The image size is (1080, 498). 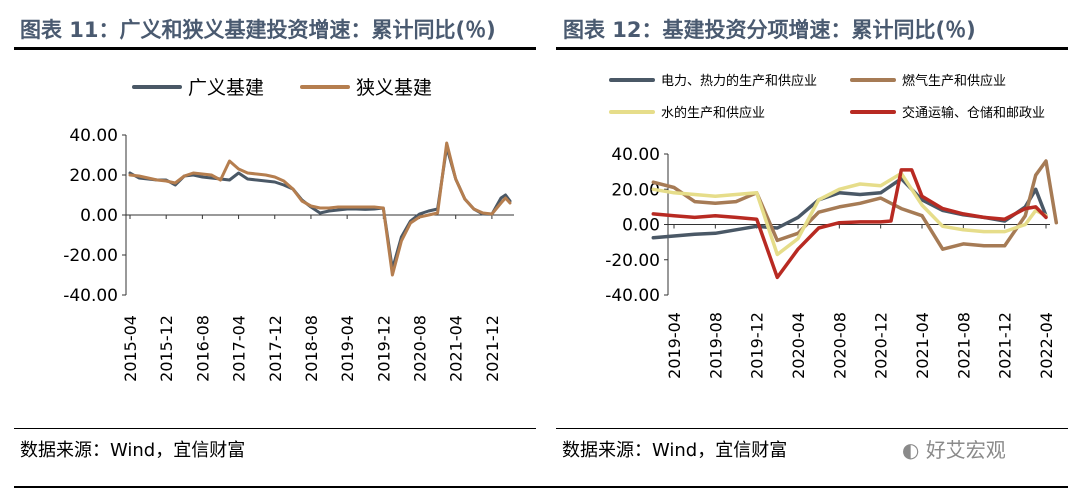 I want to click on right-source-note: 数据来源：Wind，宜信财富, so click(x=675, y=450).